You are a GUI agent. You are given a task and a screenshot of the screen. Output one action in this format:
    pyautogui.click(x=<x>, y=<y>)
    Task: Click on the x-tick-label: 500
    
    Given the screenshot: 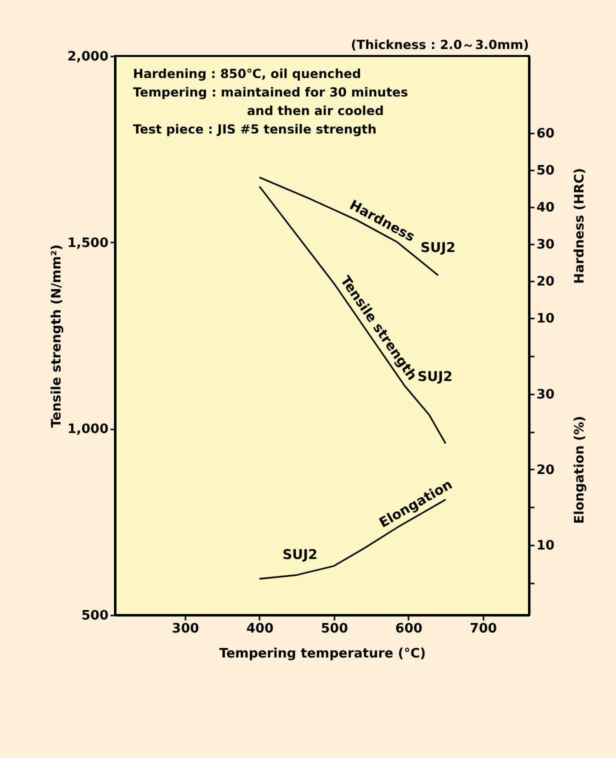 What is the action you would take?
    pyautogui.click(x=334, y=629)
    